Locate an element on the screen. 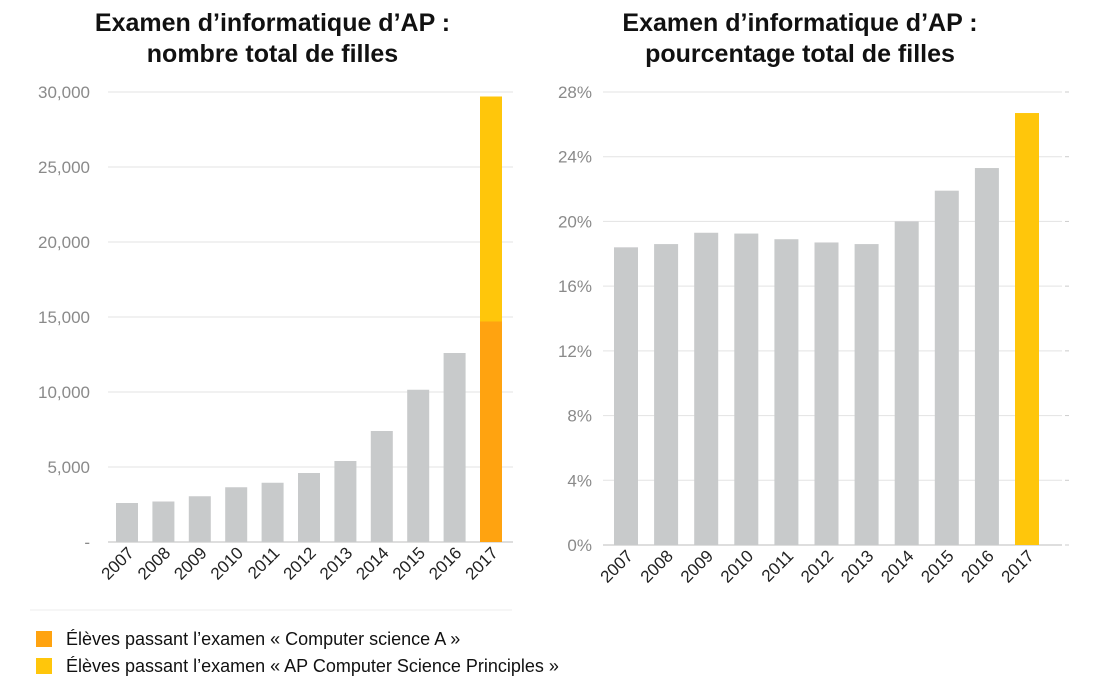 The width and height of the screenshot is (1103, 700). left-bar-2009 is located at coordinates (199, 519).